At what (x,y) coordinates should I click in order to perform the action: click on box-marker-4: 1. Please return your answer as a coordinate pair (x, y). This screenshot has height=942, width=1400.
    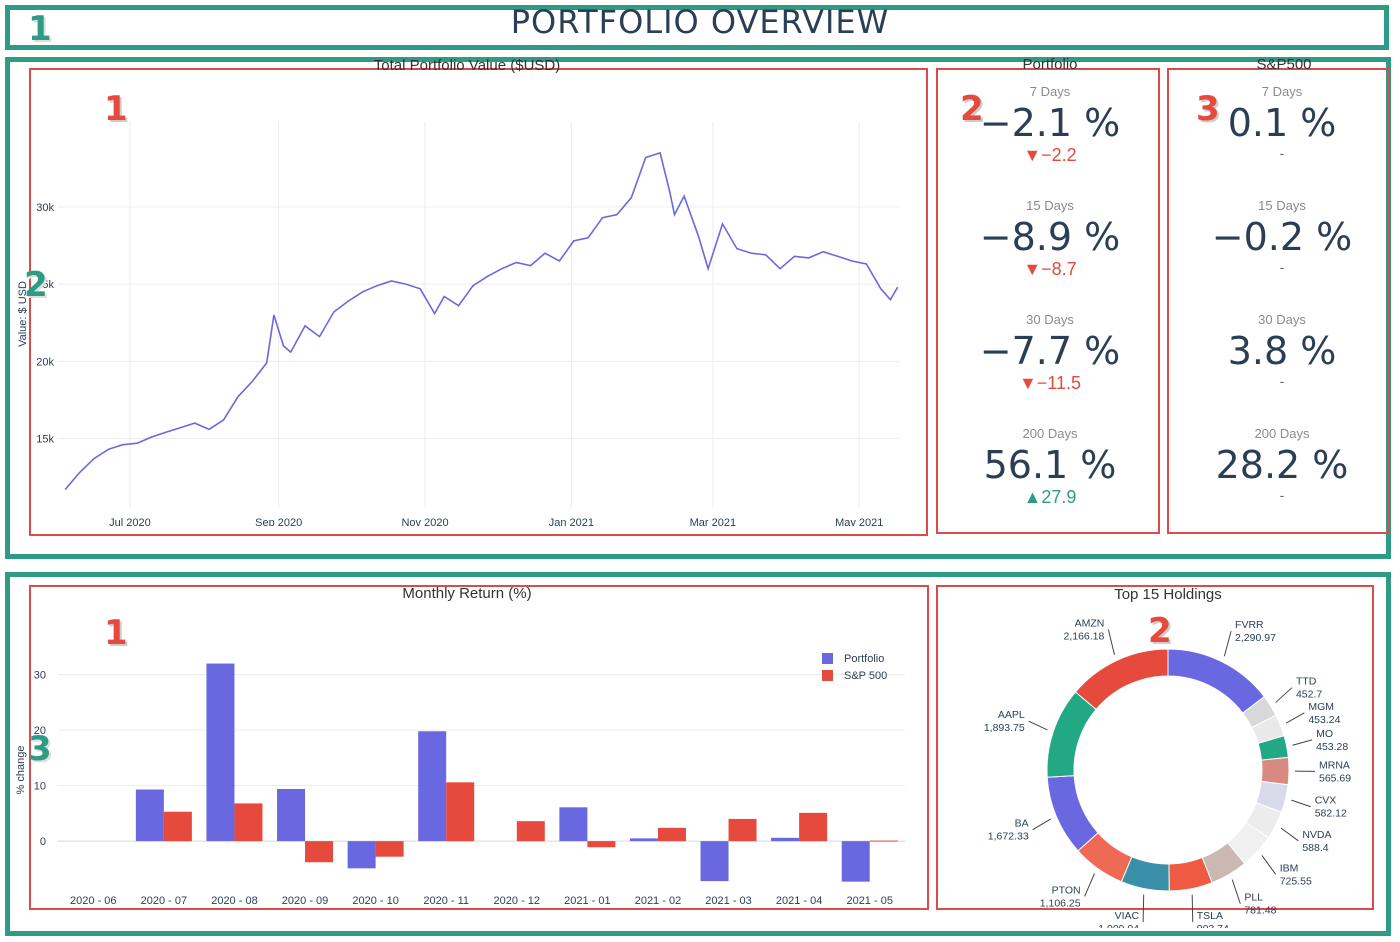
    Looking at the image, I should click on (116, 633).